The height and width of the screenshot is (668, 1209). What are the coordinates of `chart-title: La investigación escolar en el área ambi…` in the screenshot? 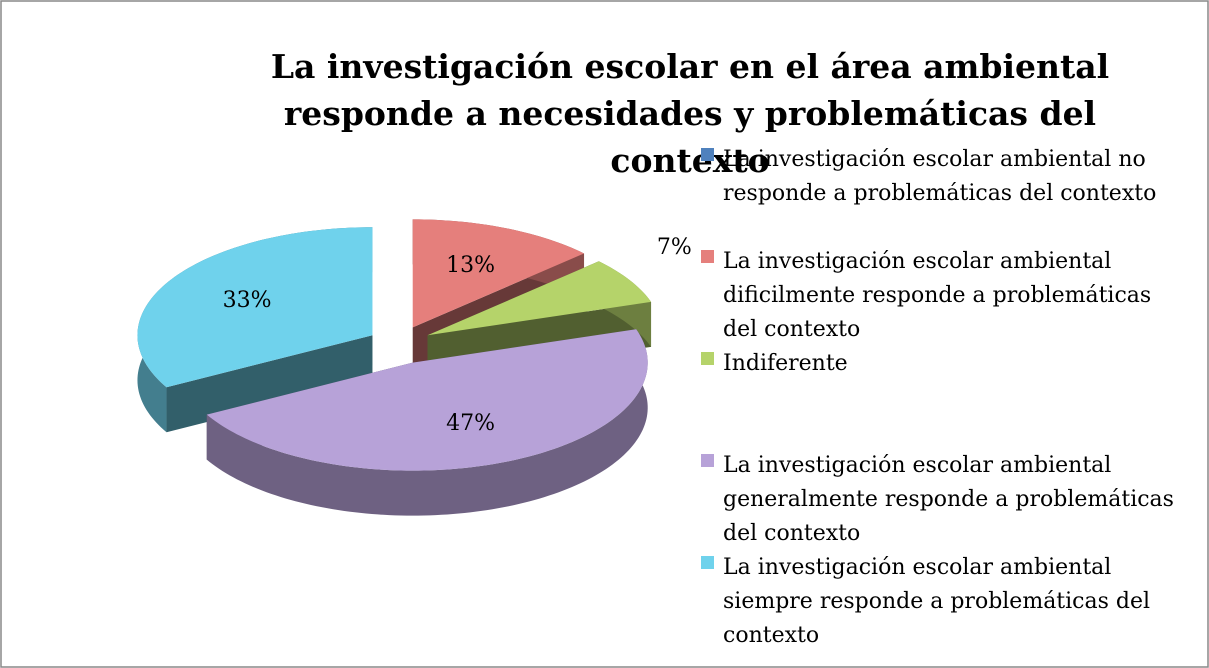 It's located at (690, 113).